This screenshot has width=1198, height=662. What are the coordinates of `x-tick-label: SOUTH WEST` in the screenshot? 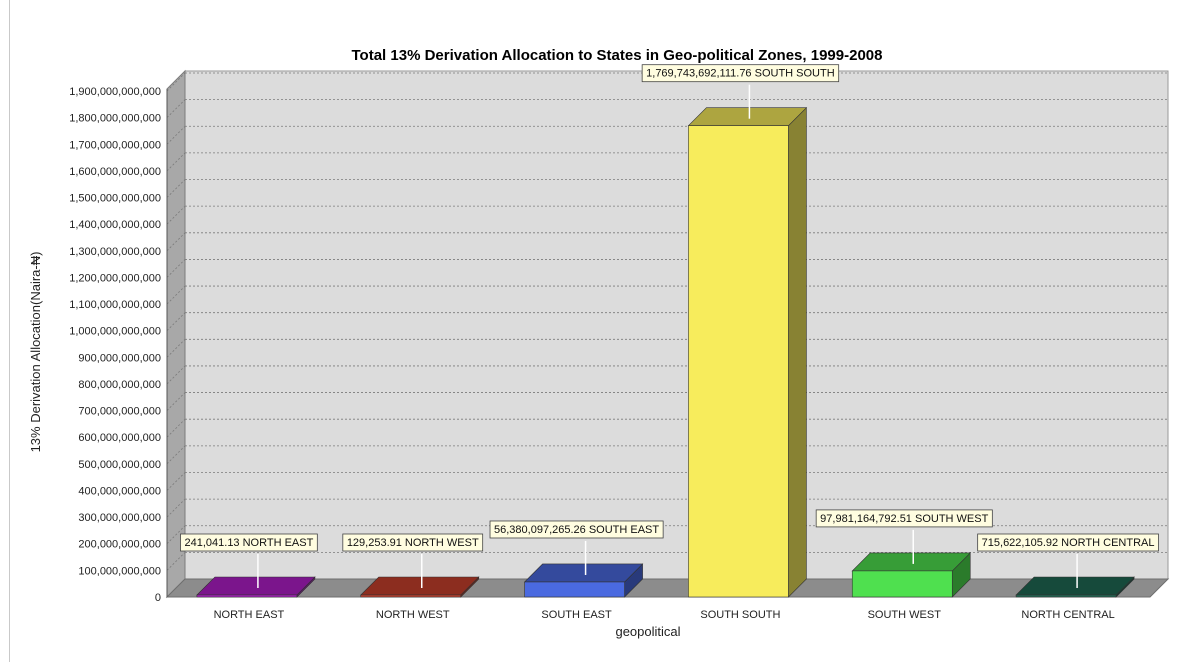 It's located at (905, 615).